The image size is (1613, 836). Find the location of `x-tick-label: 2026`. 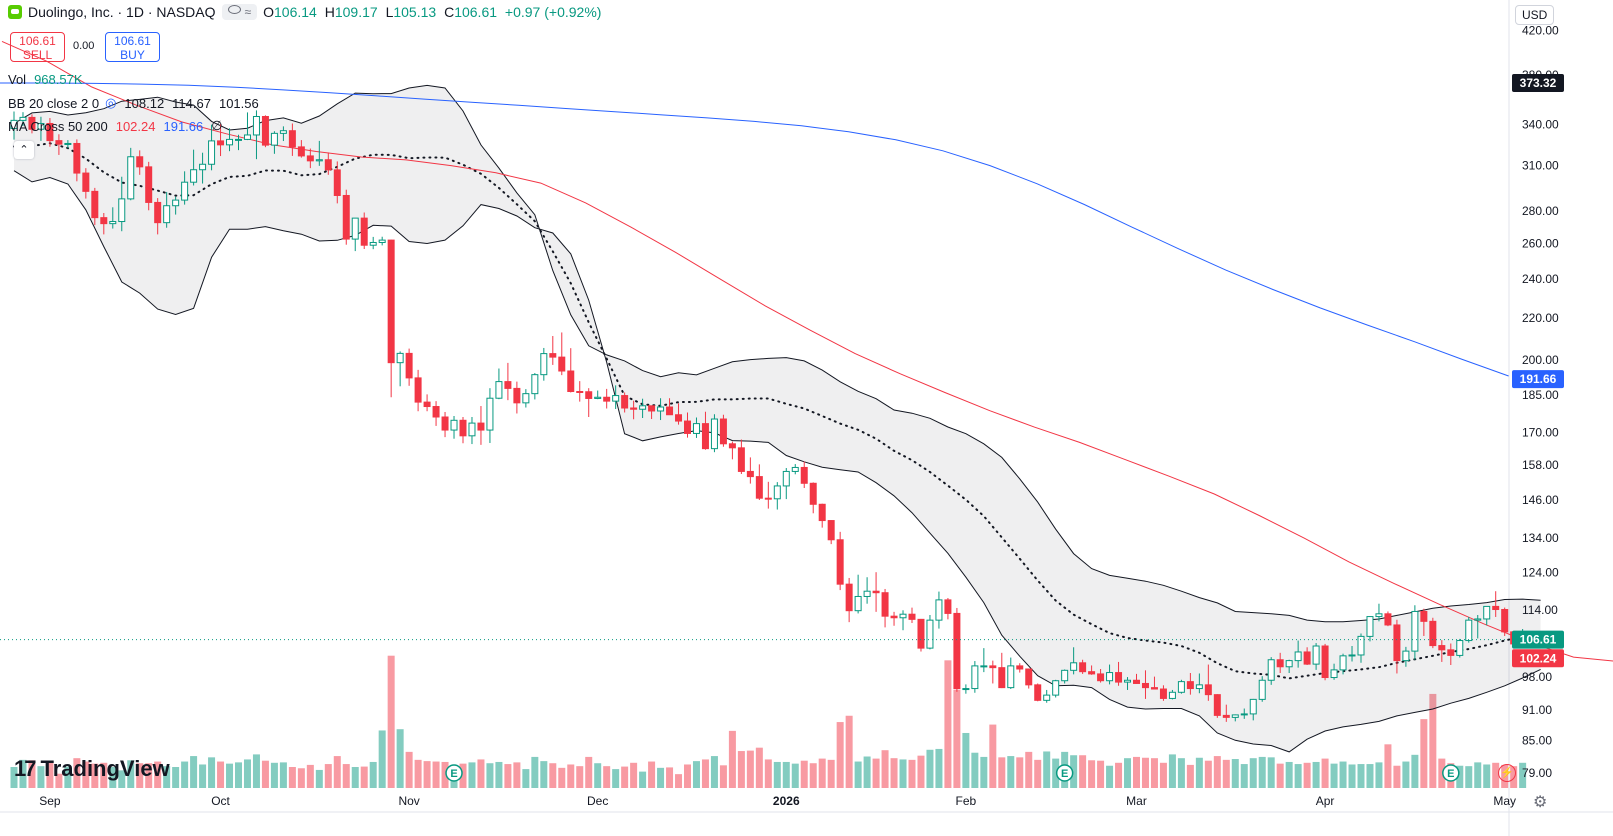

x-tick-label: 2026 is located at coordinates (786, 801).